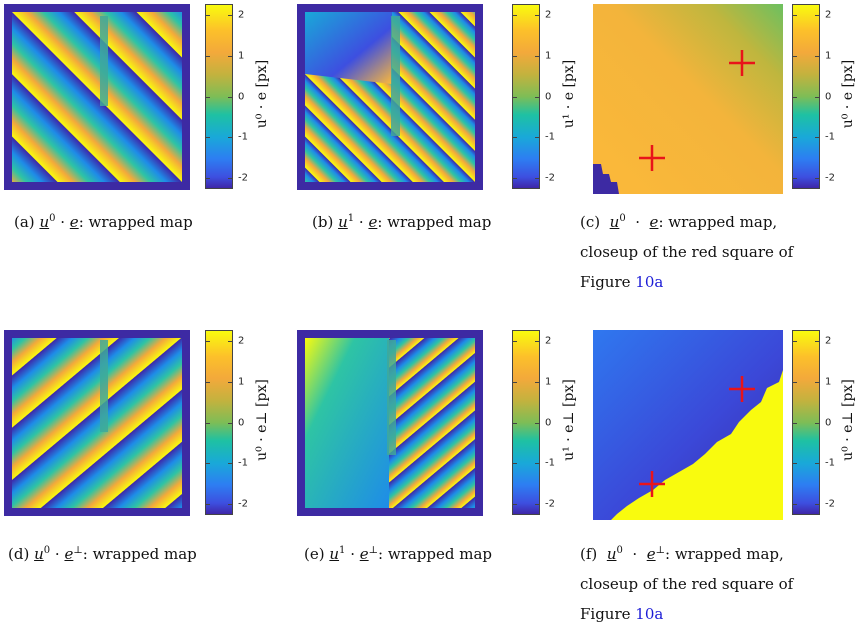 The image size is (859, 629). Describe the element at coordinates (533, 96) in the screenshot. I see `colorbar-b: 2 1 0 -1 -2` at that location.